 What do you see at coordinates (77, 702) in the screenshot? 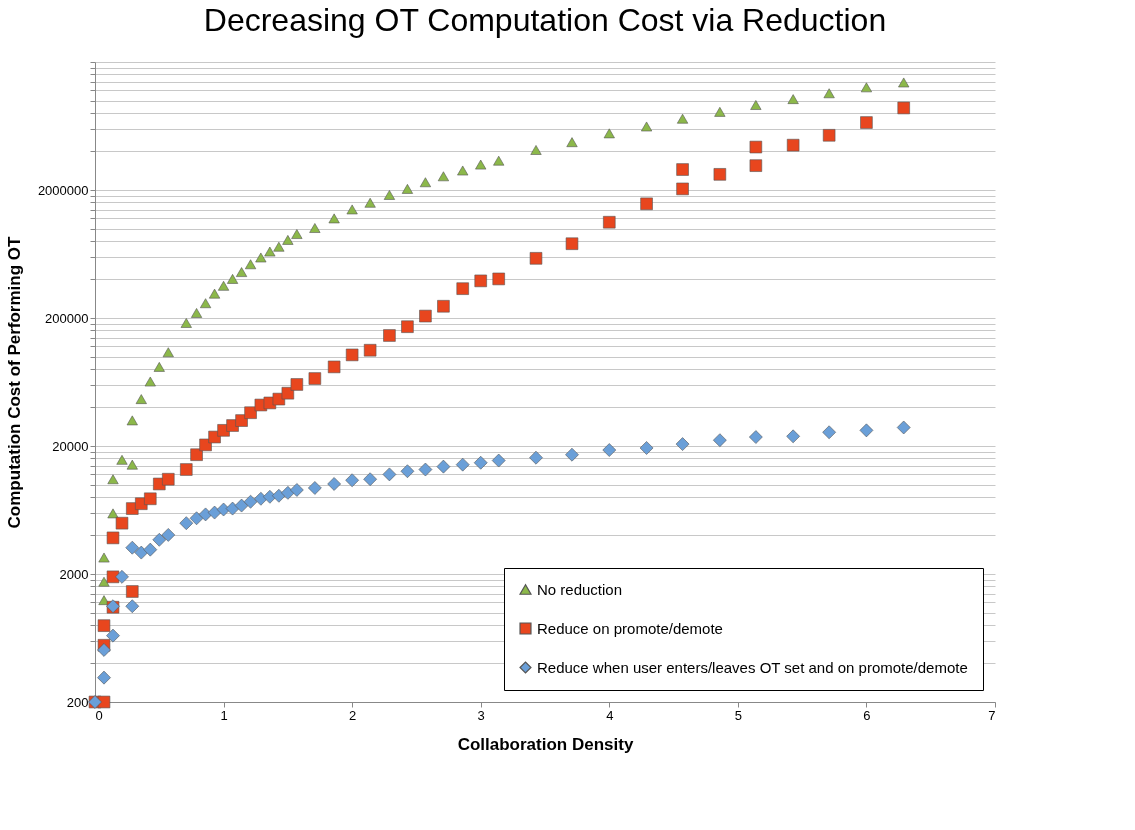
I see `y-tick-label: 200` at bounding box center [77, 702].